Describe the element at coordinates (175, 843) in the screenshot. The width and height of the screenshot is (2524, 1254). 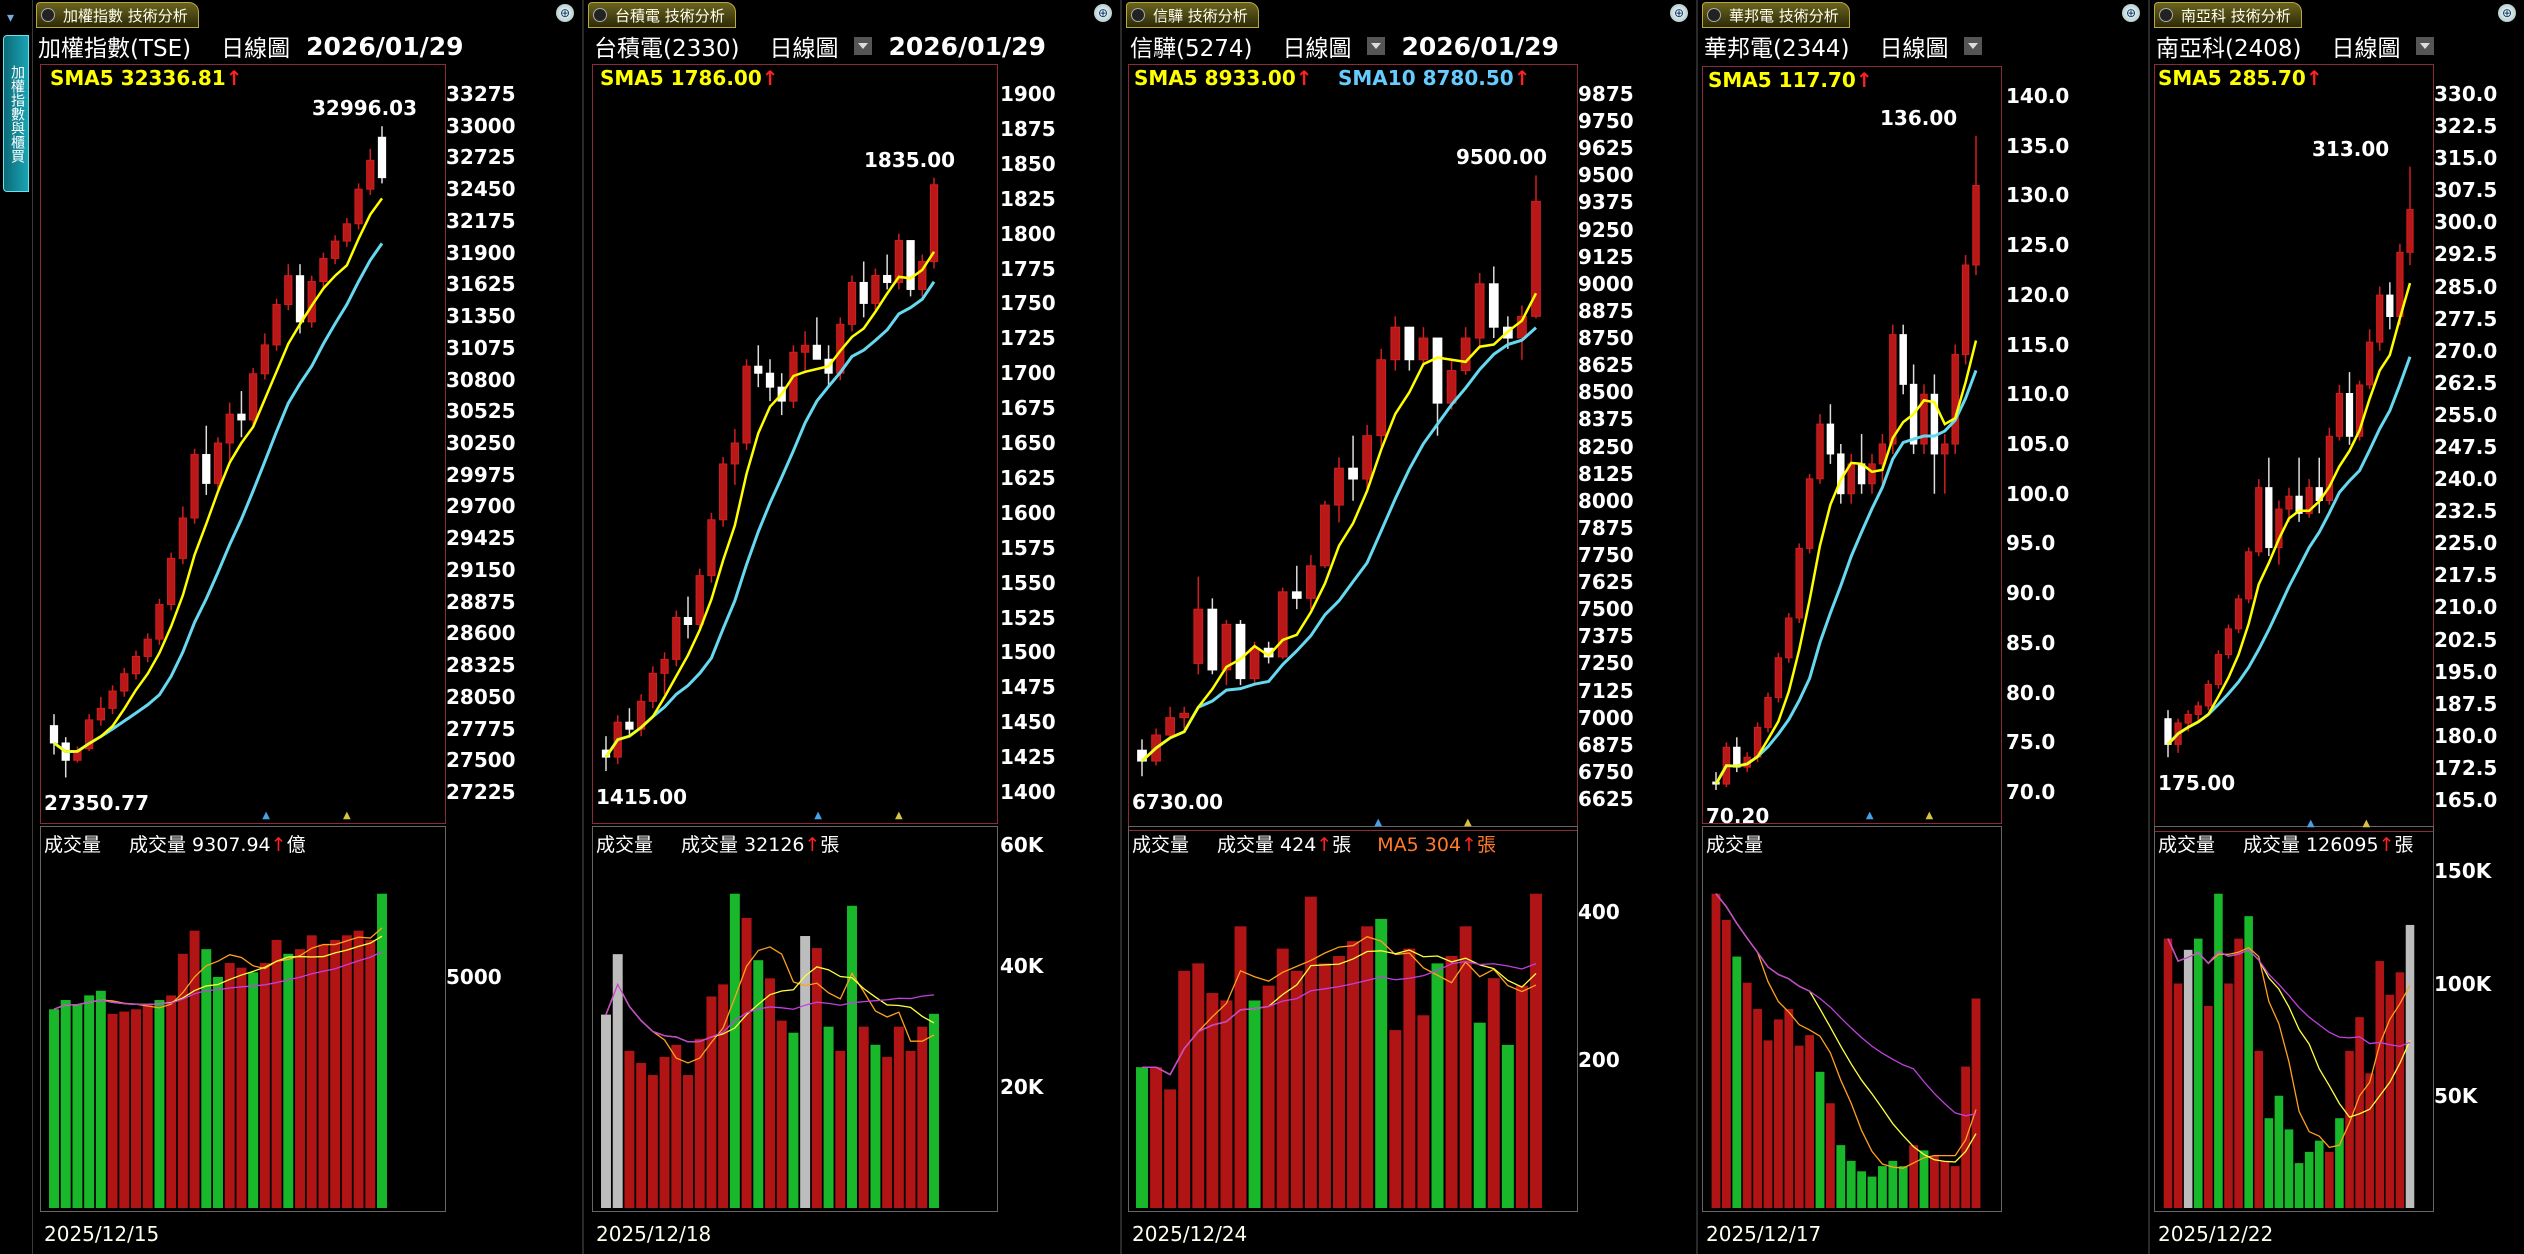
I see `volume-header: 成交量 成交量 9307.94↑億` at that location.